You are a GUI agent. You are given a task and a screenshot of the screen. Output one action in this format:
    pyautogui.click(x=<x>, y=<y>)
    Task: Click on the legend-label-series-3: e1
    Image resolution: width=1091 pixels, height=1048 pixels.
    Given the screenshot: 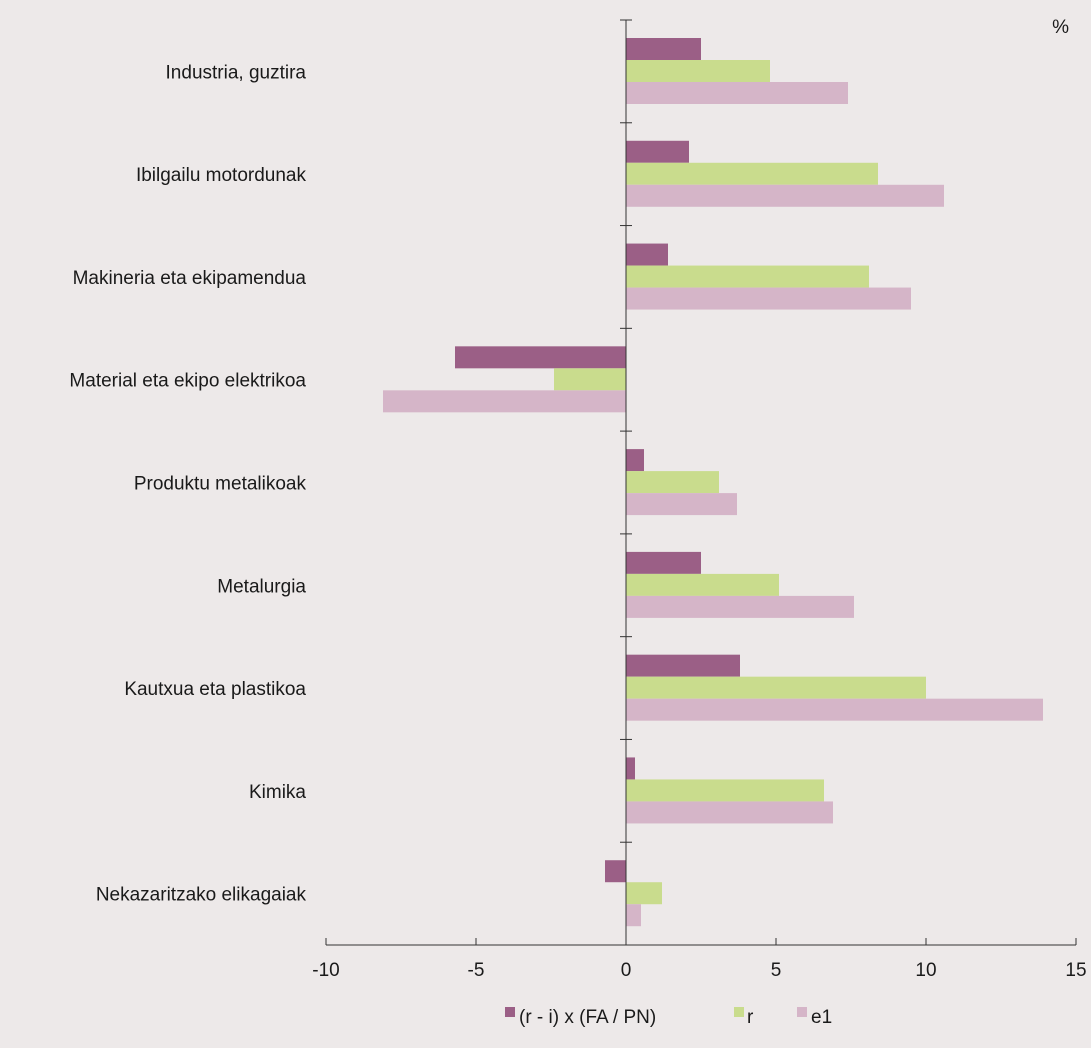 What is the action you would take?
    pyautogui.click(x=821, y=1017)
    